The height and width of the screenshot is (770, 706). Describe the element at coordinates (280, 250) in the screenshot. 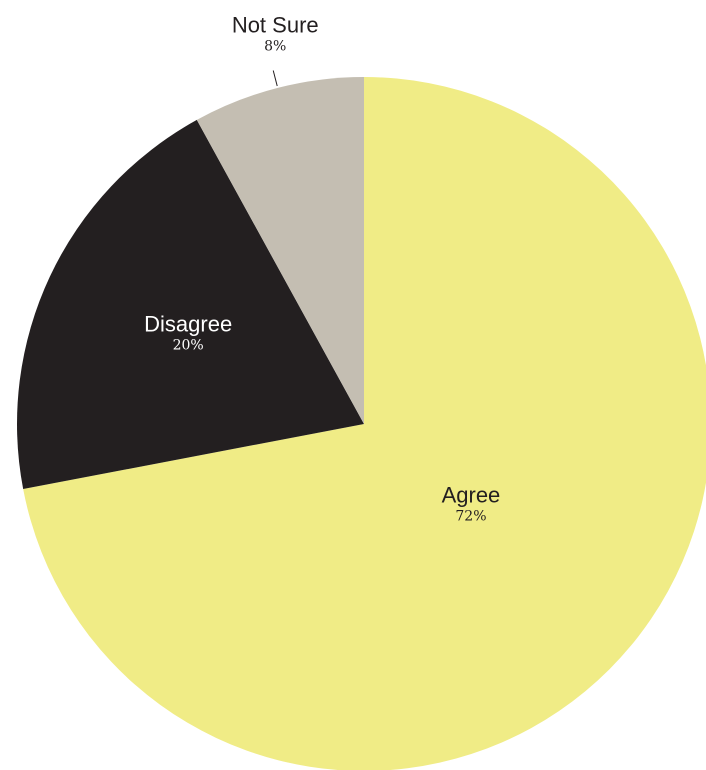

I see `pie-slice-not-sure` at that location.